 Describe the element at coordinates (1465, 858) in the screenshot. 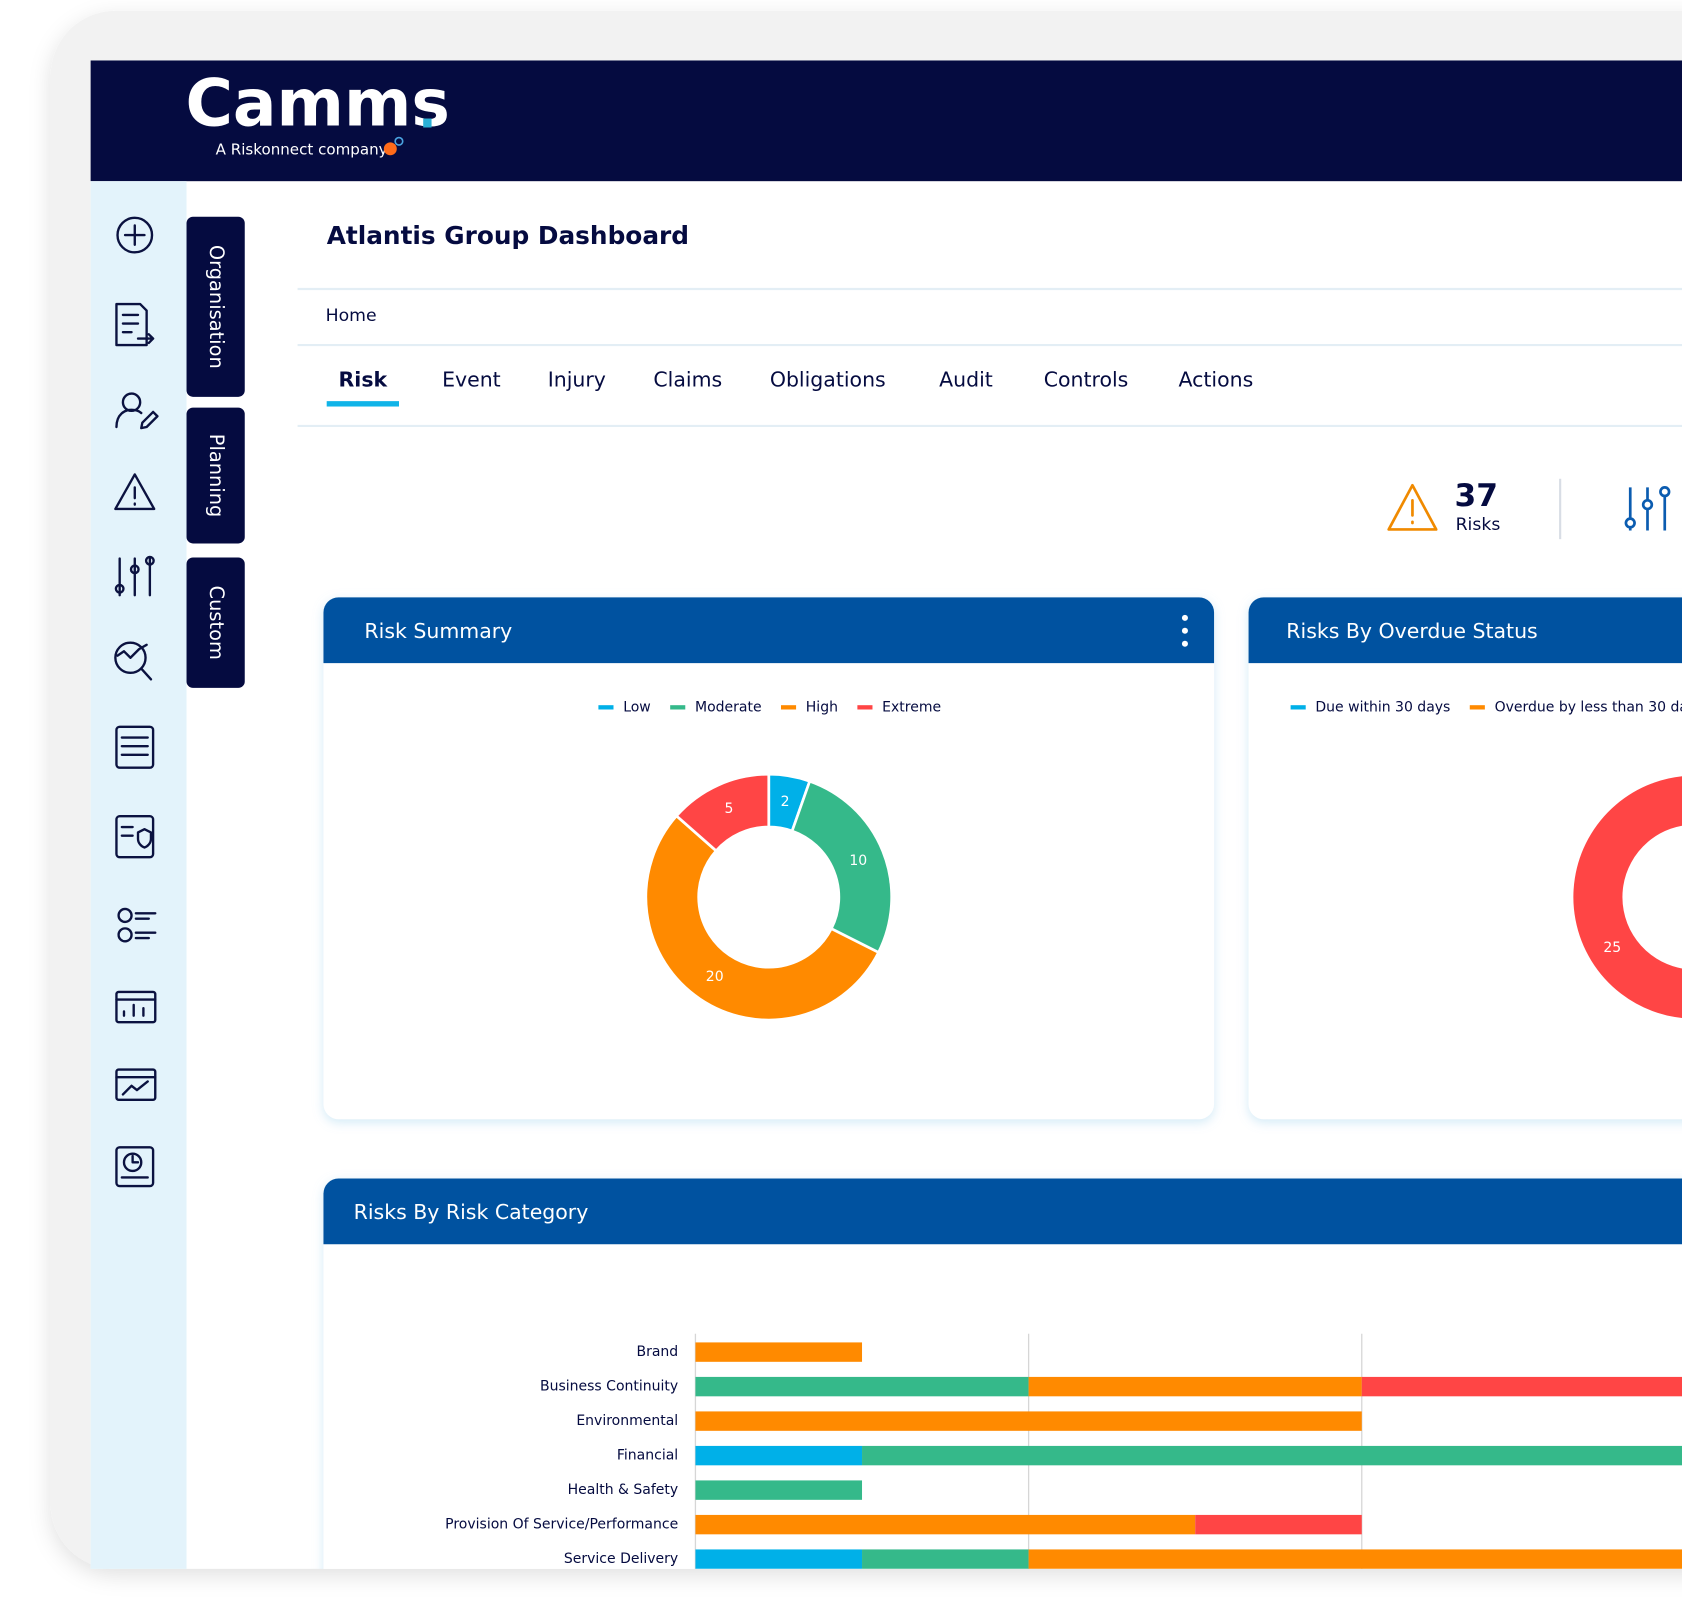

I see `panel` at that location.